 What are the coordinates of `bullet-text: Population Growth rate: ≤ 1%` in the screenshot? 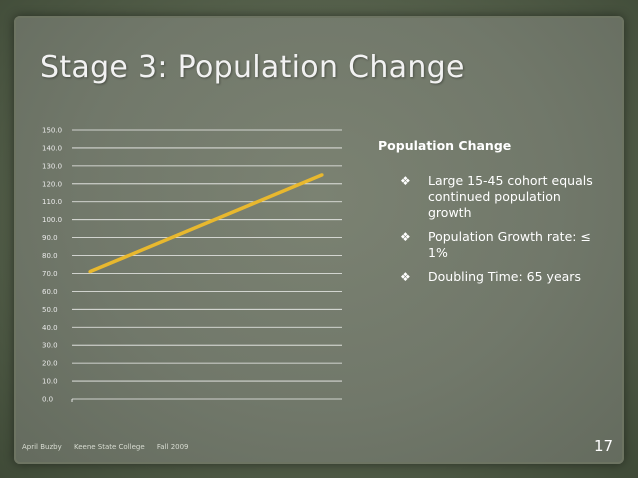 It's located at (509, 244).